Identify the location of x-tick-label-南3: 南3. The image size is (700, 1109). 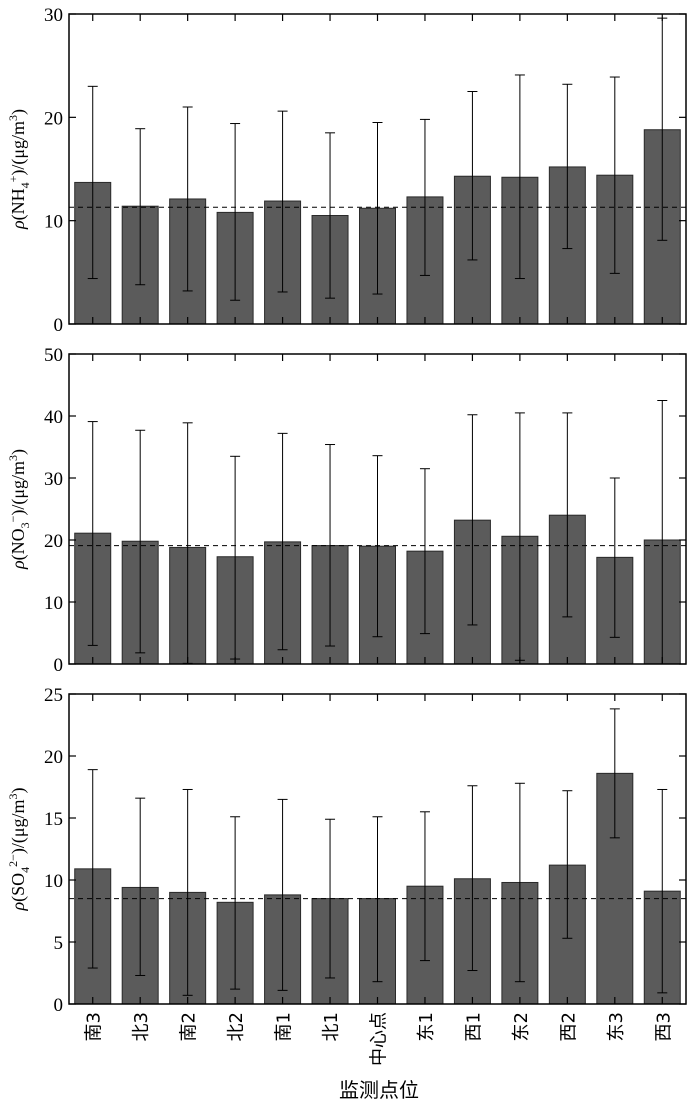
(94, 1026).